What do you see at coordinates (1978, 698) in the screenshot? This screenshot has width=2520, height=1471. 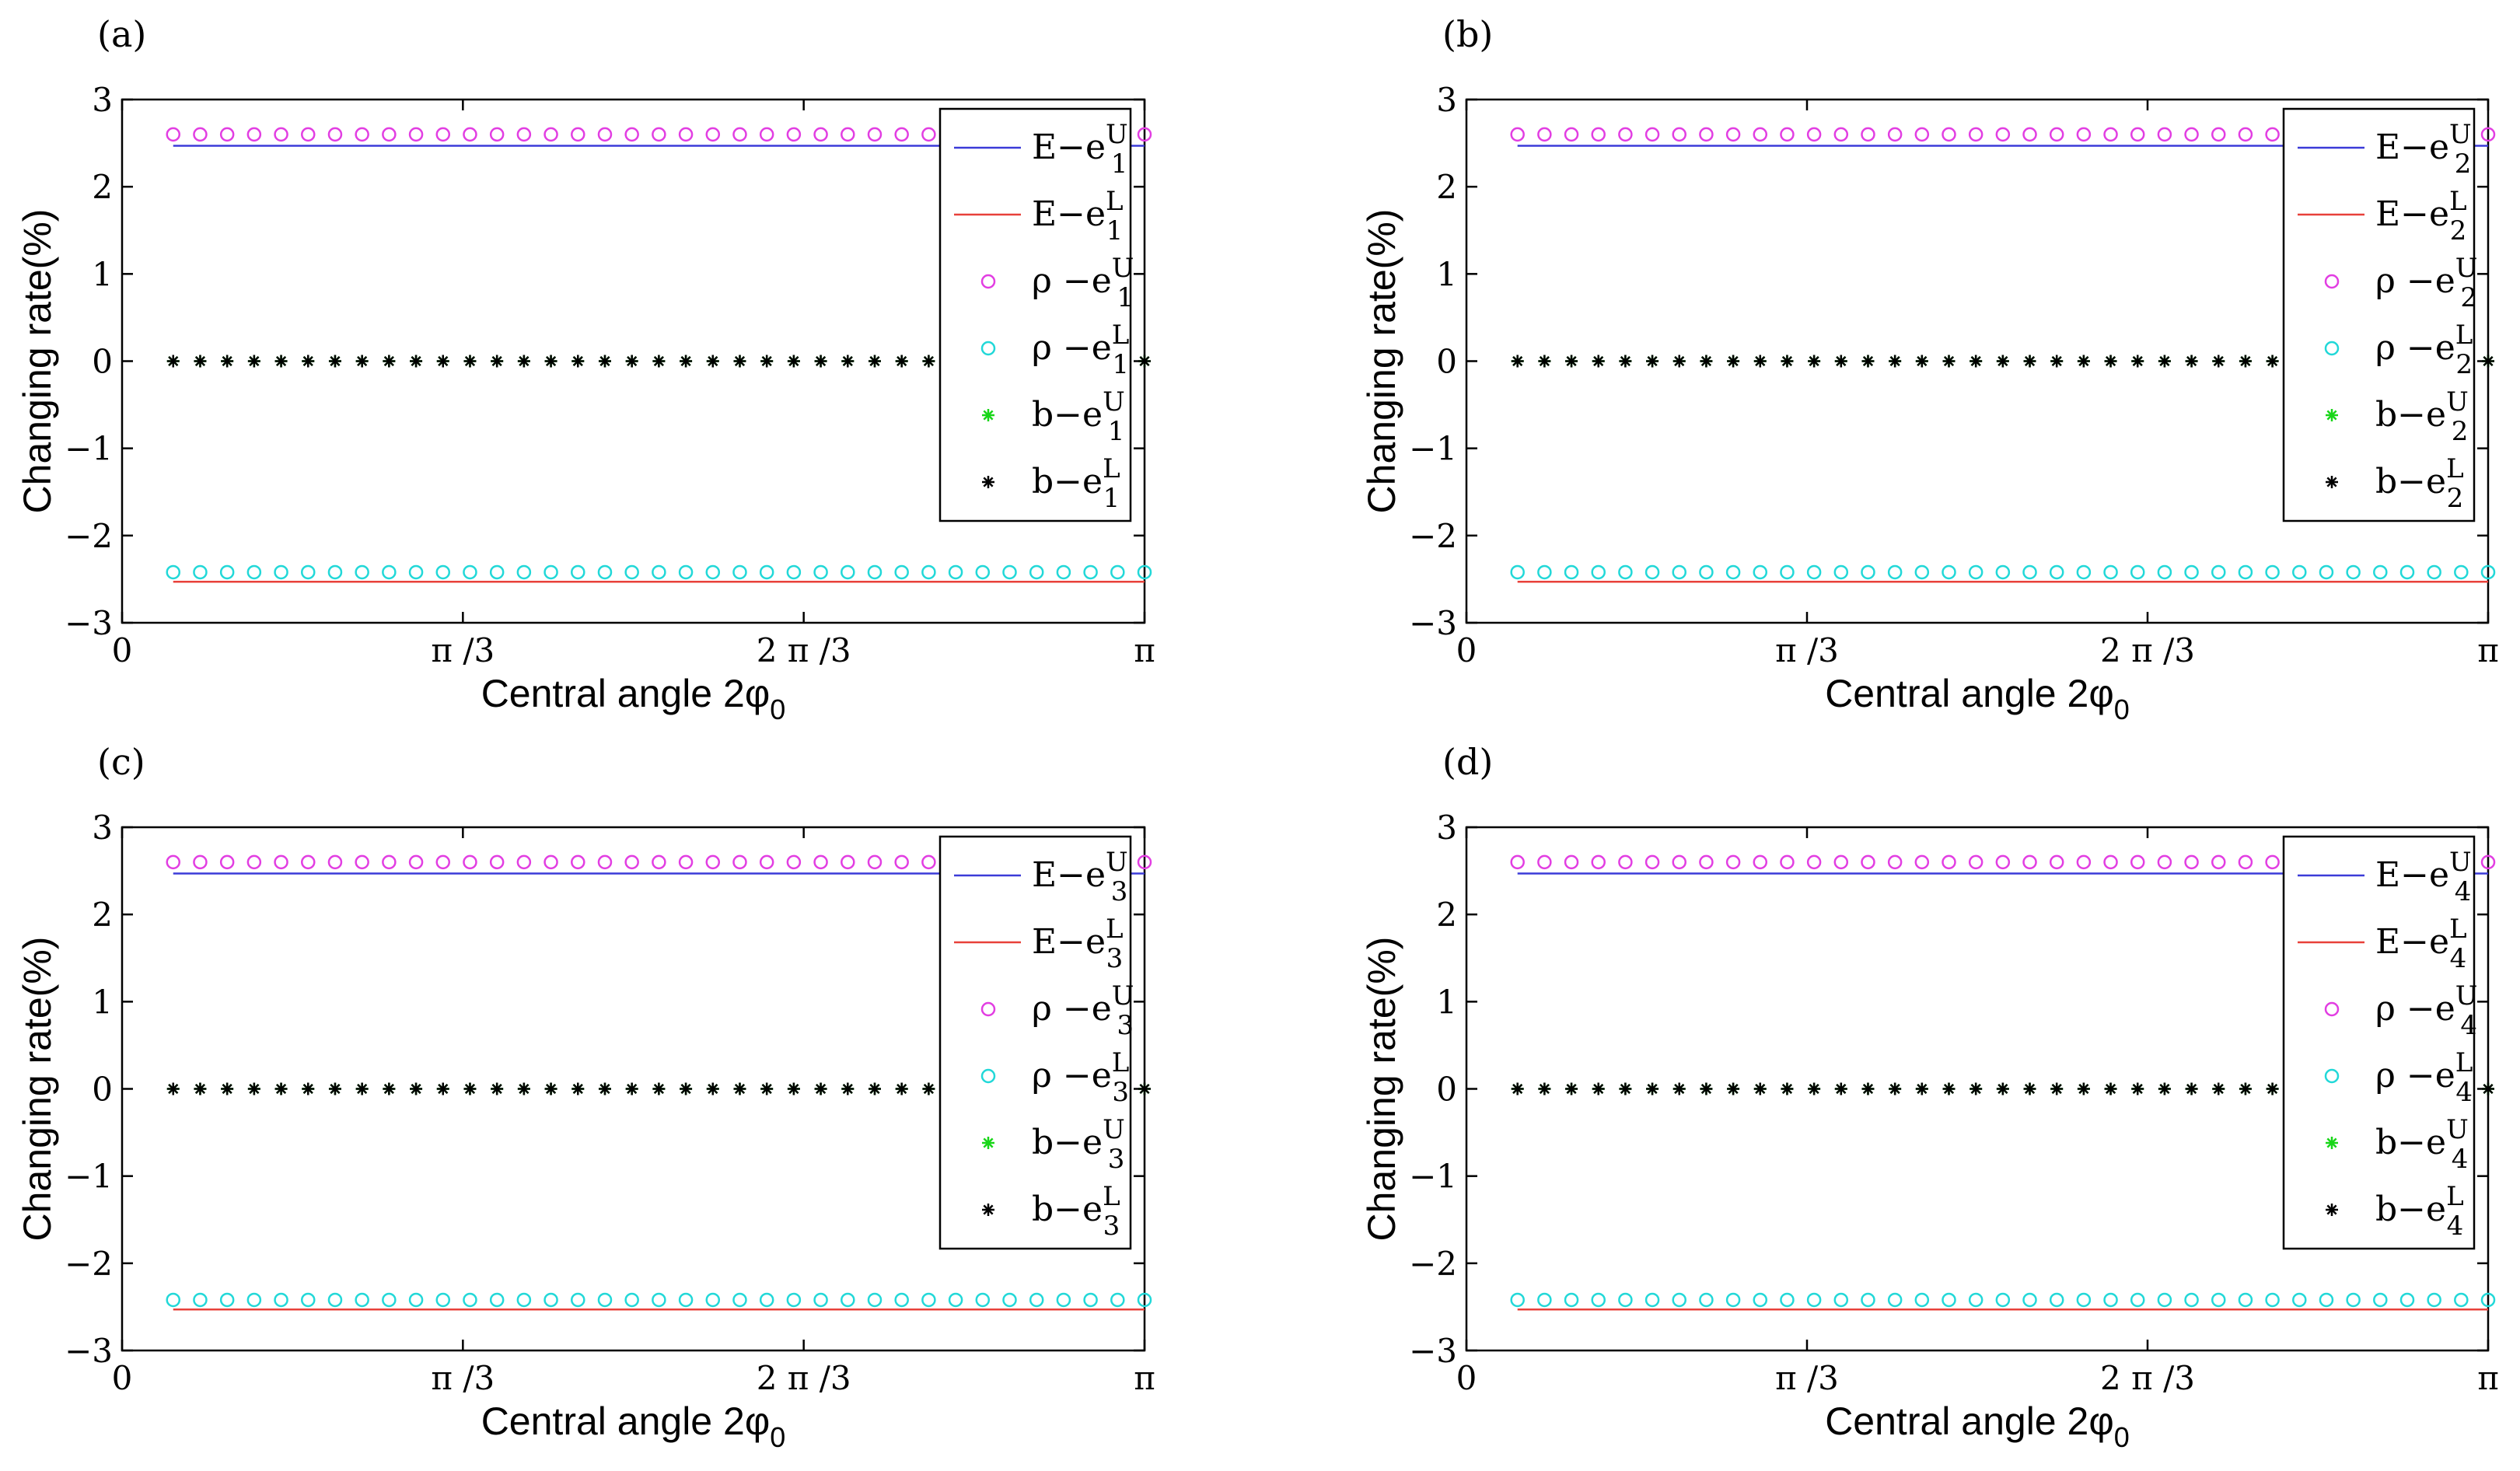 I see `x-axis-title: Central angle 2φ0` at bounding box center [1978, 698].